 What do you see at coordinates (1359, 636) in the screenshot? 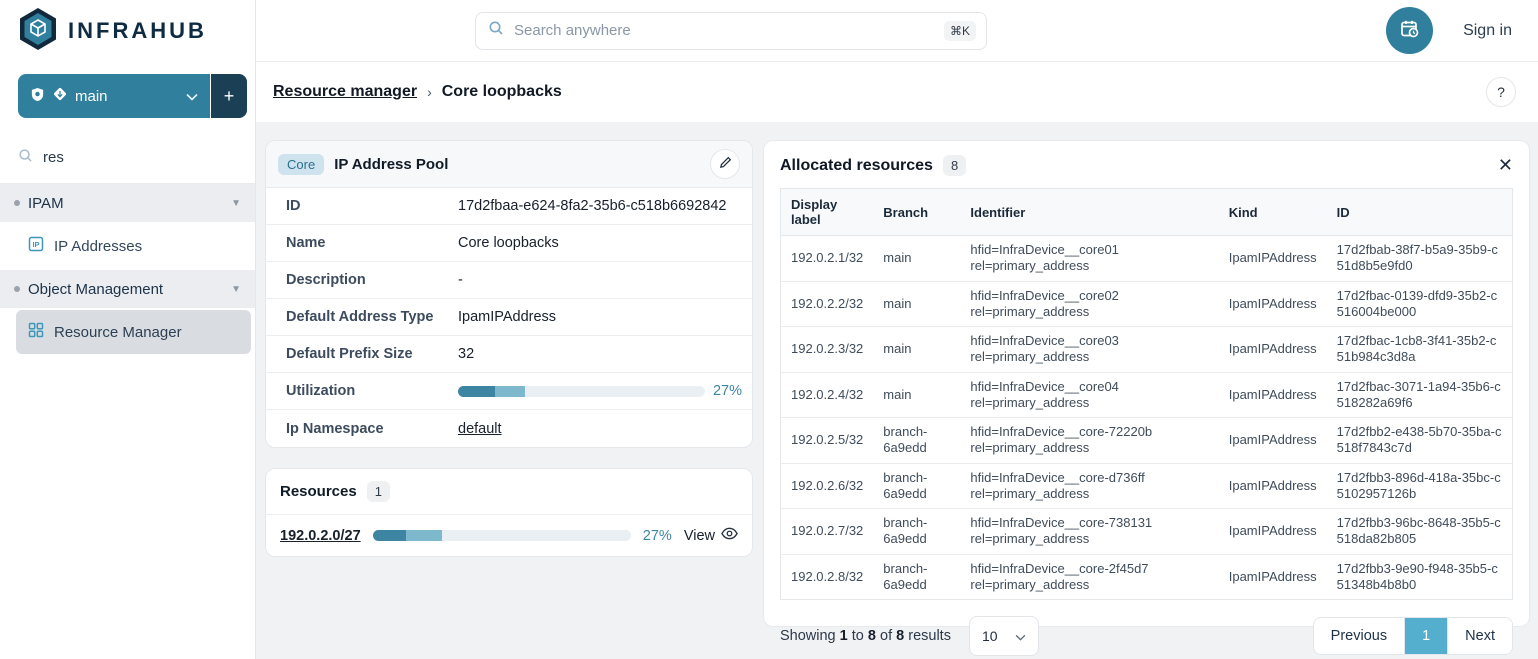
I see `previous-page-button: Previous` at bounding box center [1359, 636].